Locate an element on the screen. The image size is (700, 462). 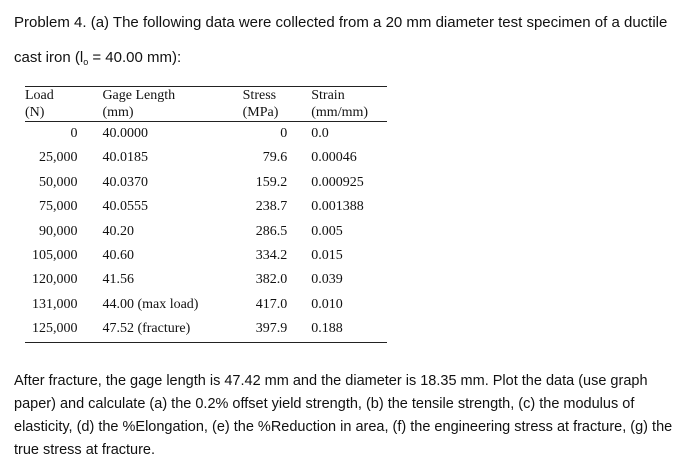
table-row: 75,000 40.0555 238.7 0.001388 is located at coordinates (206, 207).